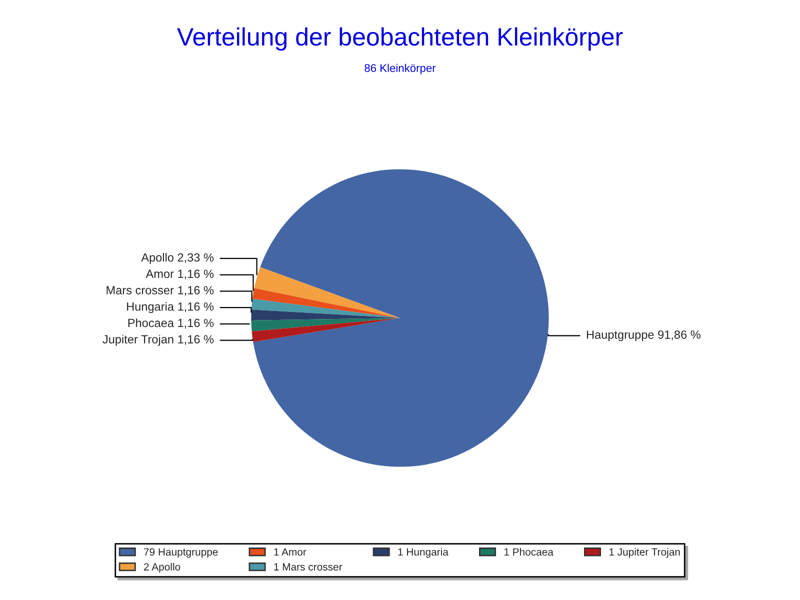  Describe the element at coordinates (170, 308) in the screenshot. I see `data-label: Hungaria 1,16 %` at that location.